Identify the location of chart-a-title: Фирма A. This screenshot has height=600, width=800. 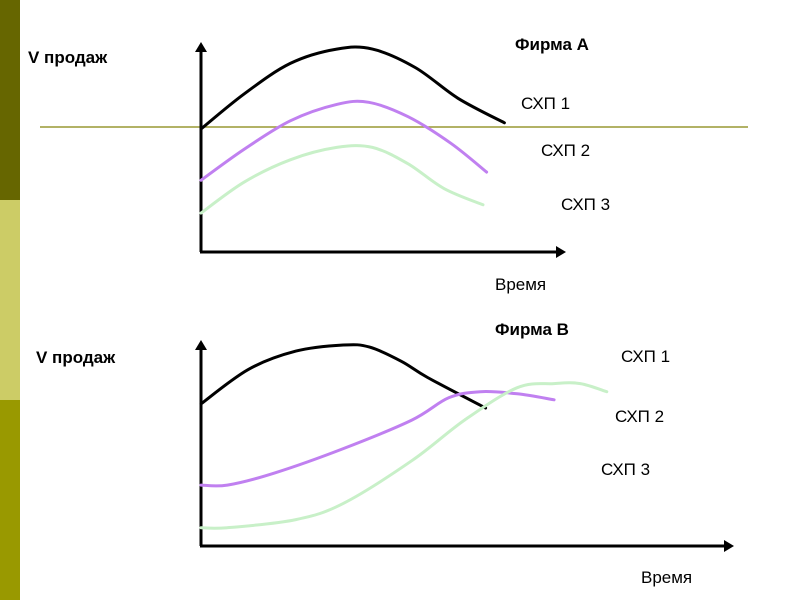
(552, 44).